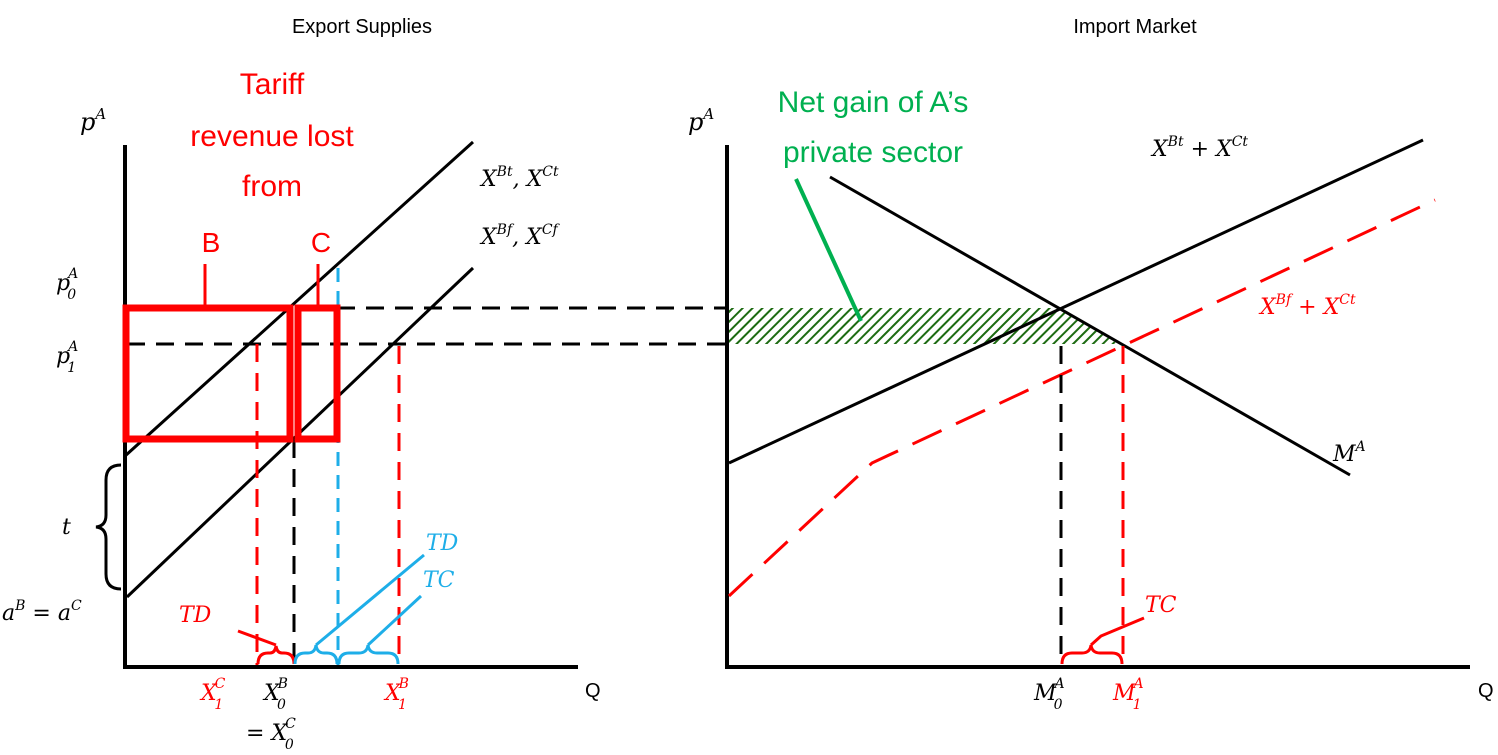  Describe the element at coordinates (42, 612) in the screenshot. I see `intercept-label: aB = aC` at that location.